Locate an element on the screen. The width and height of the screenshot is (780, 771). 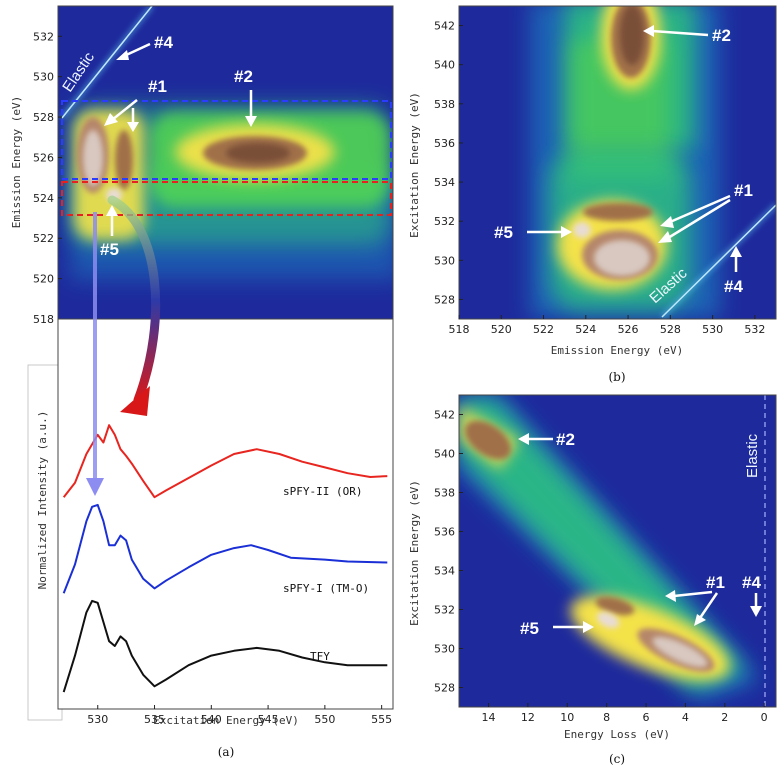
annotation-5-c: #5 is located at coordinates (529, 628).